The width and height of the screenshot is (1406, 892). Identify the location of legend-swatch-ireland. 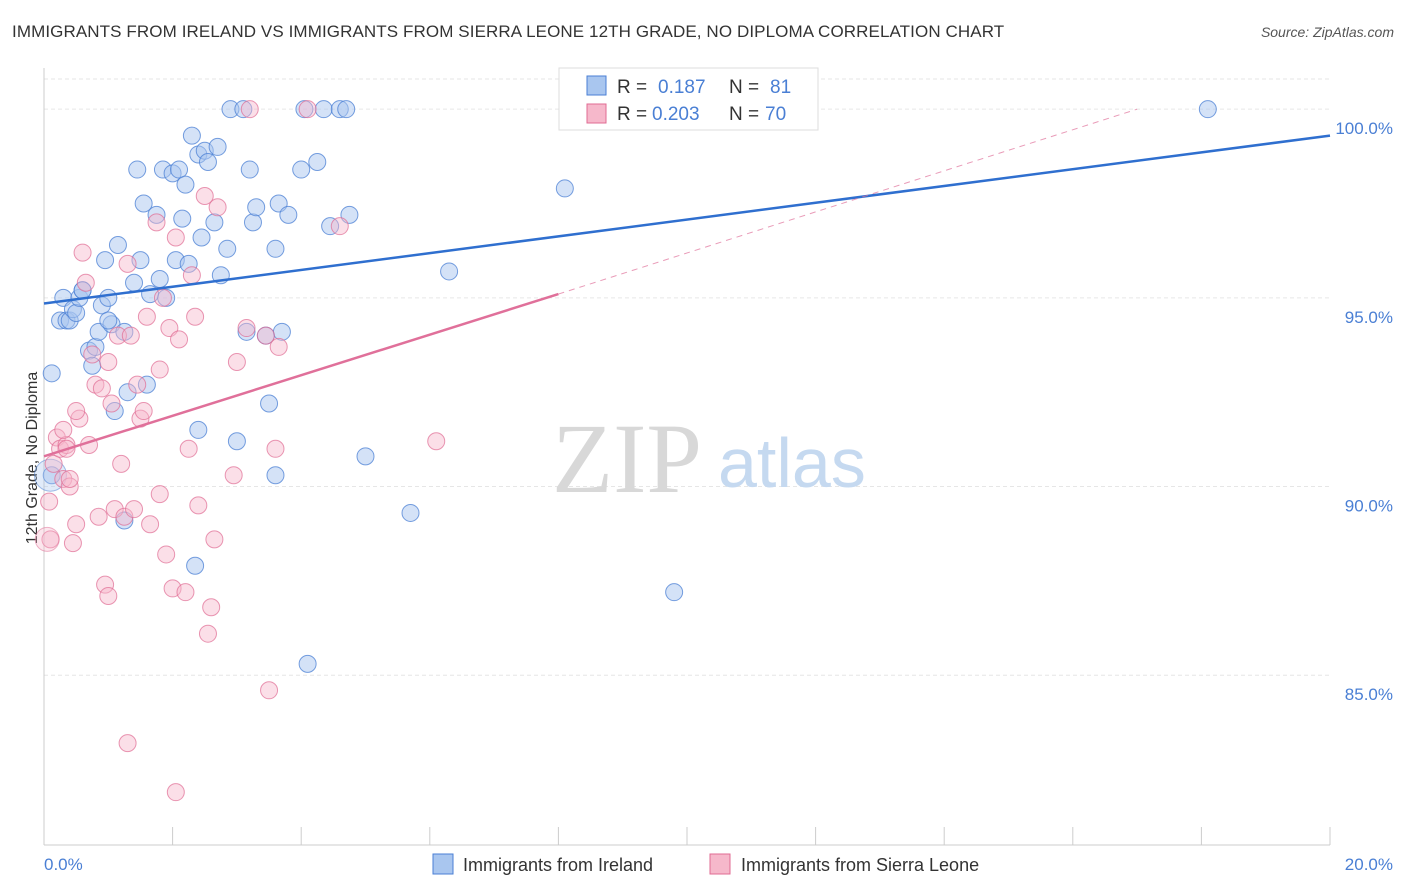
(596, 85).